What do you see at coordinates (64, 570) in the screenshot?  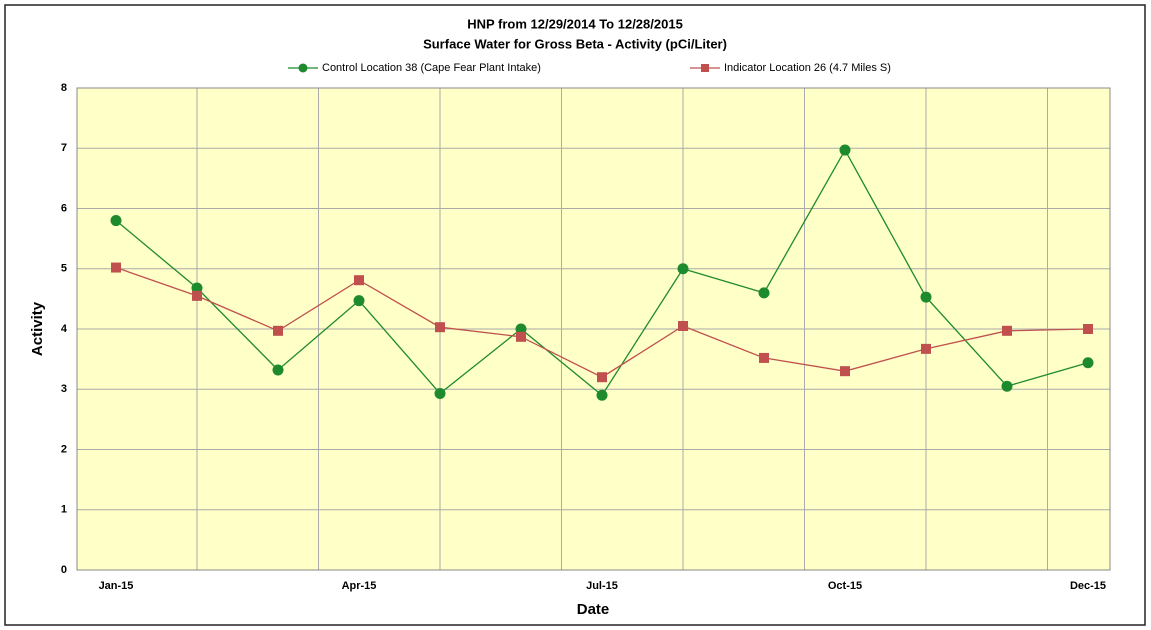 I see `y-tick-label: 0` at bounding box center [64, 570].